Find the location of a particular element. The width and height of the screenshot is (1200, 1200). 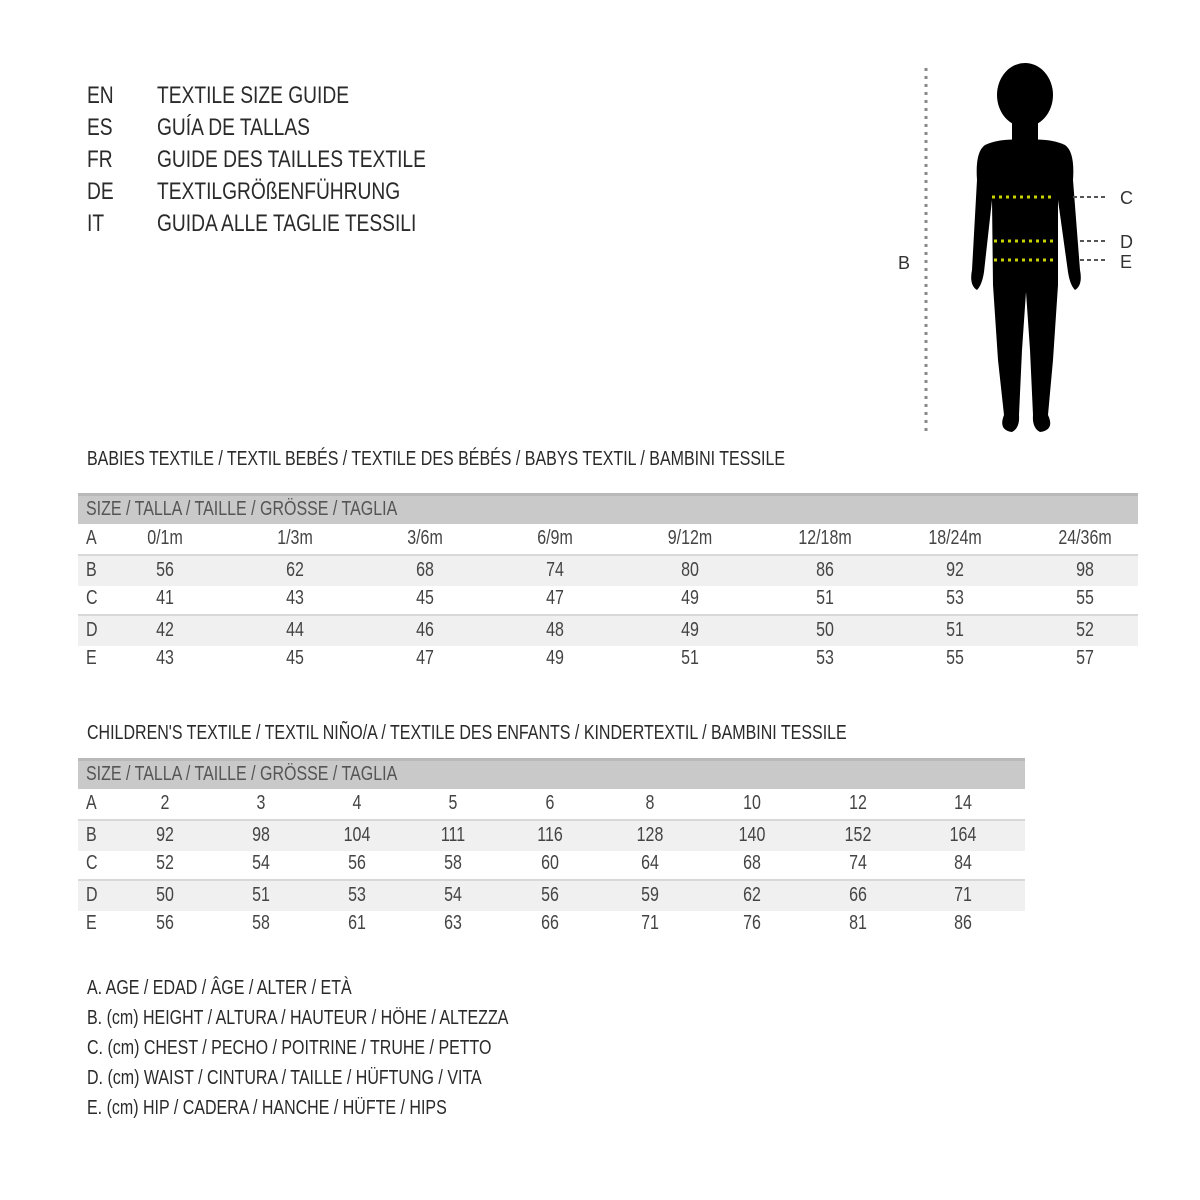

table-cell: 60 is located at coordinates (550, 863).